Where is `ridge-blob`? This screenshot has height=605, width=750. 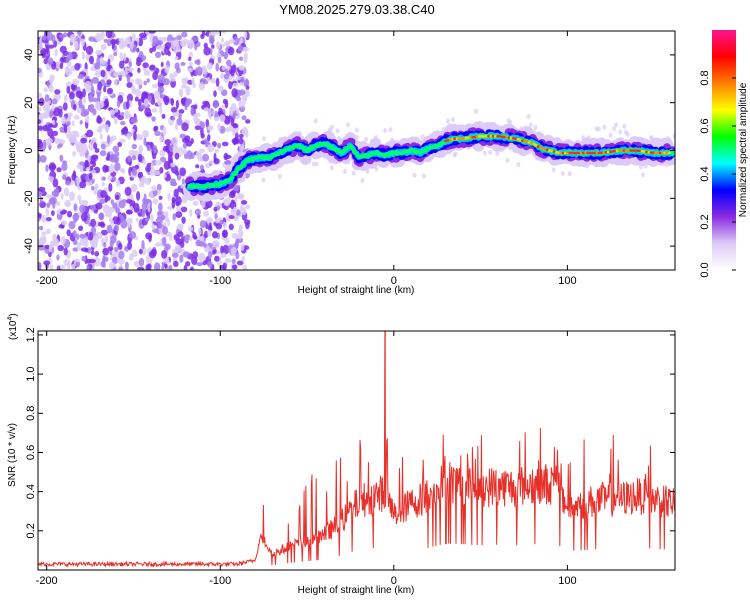 ridge-blob is located at coordinates (232, 177).